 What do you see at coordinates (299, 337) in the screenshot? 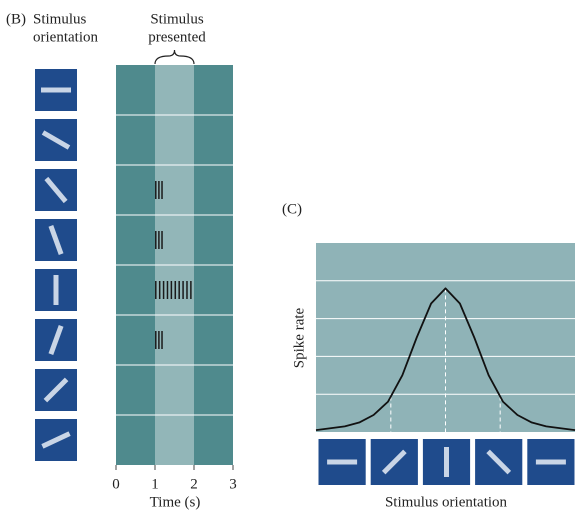
I see `y-axis-label: Spike rate` at bounding box center [299, 337].